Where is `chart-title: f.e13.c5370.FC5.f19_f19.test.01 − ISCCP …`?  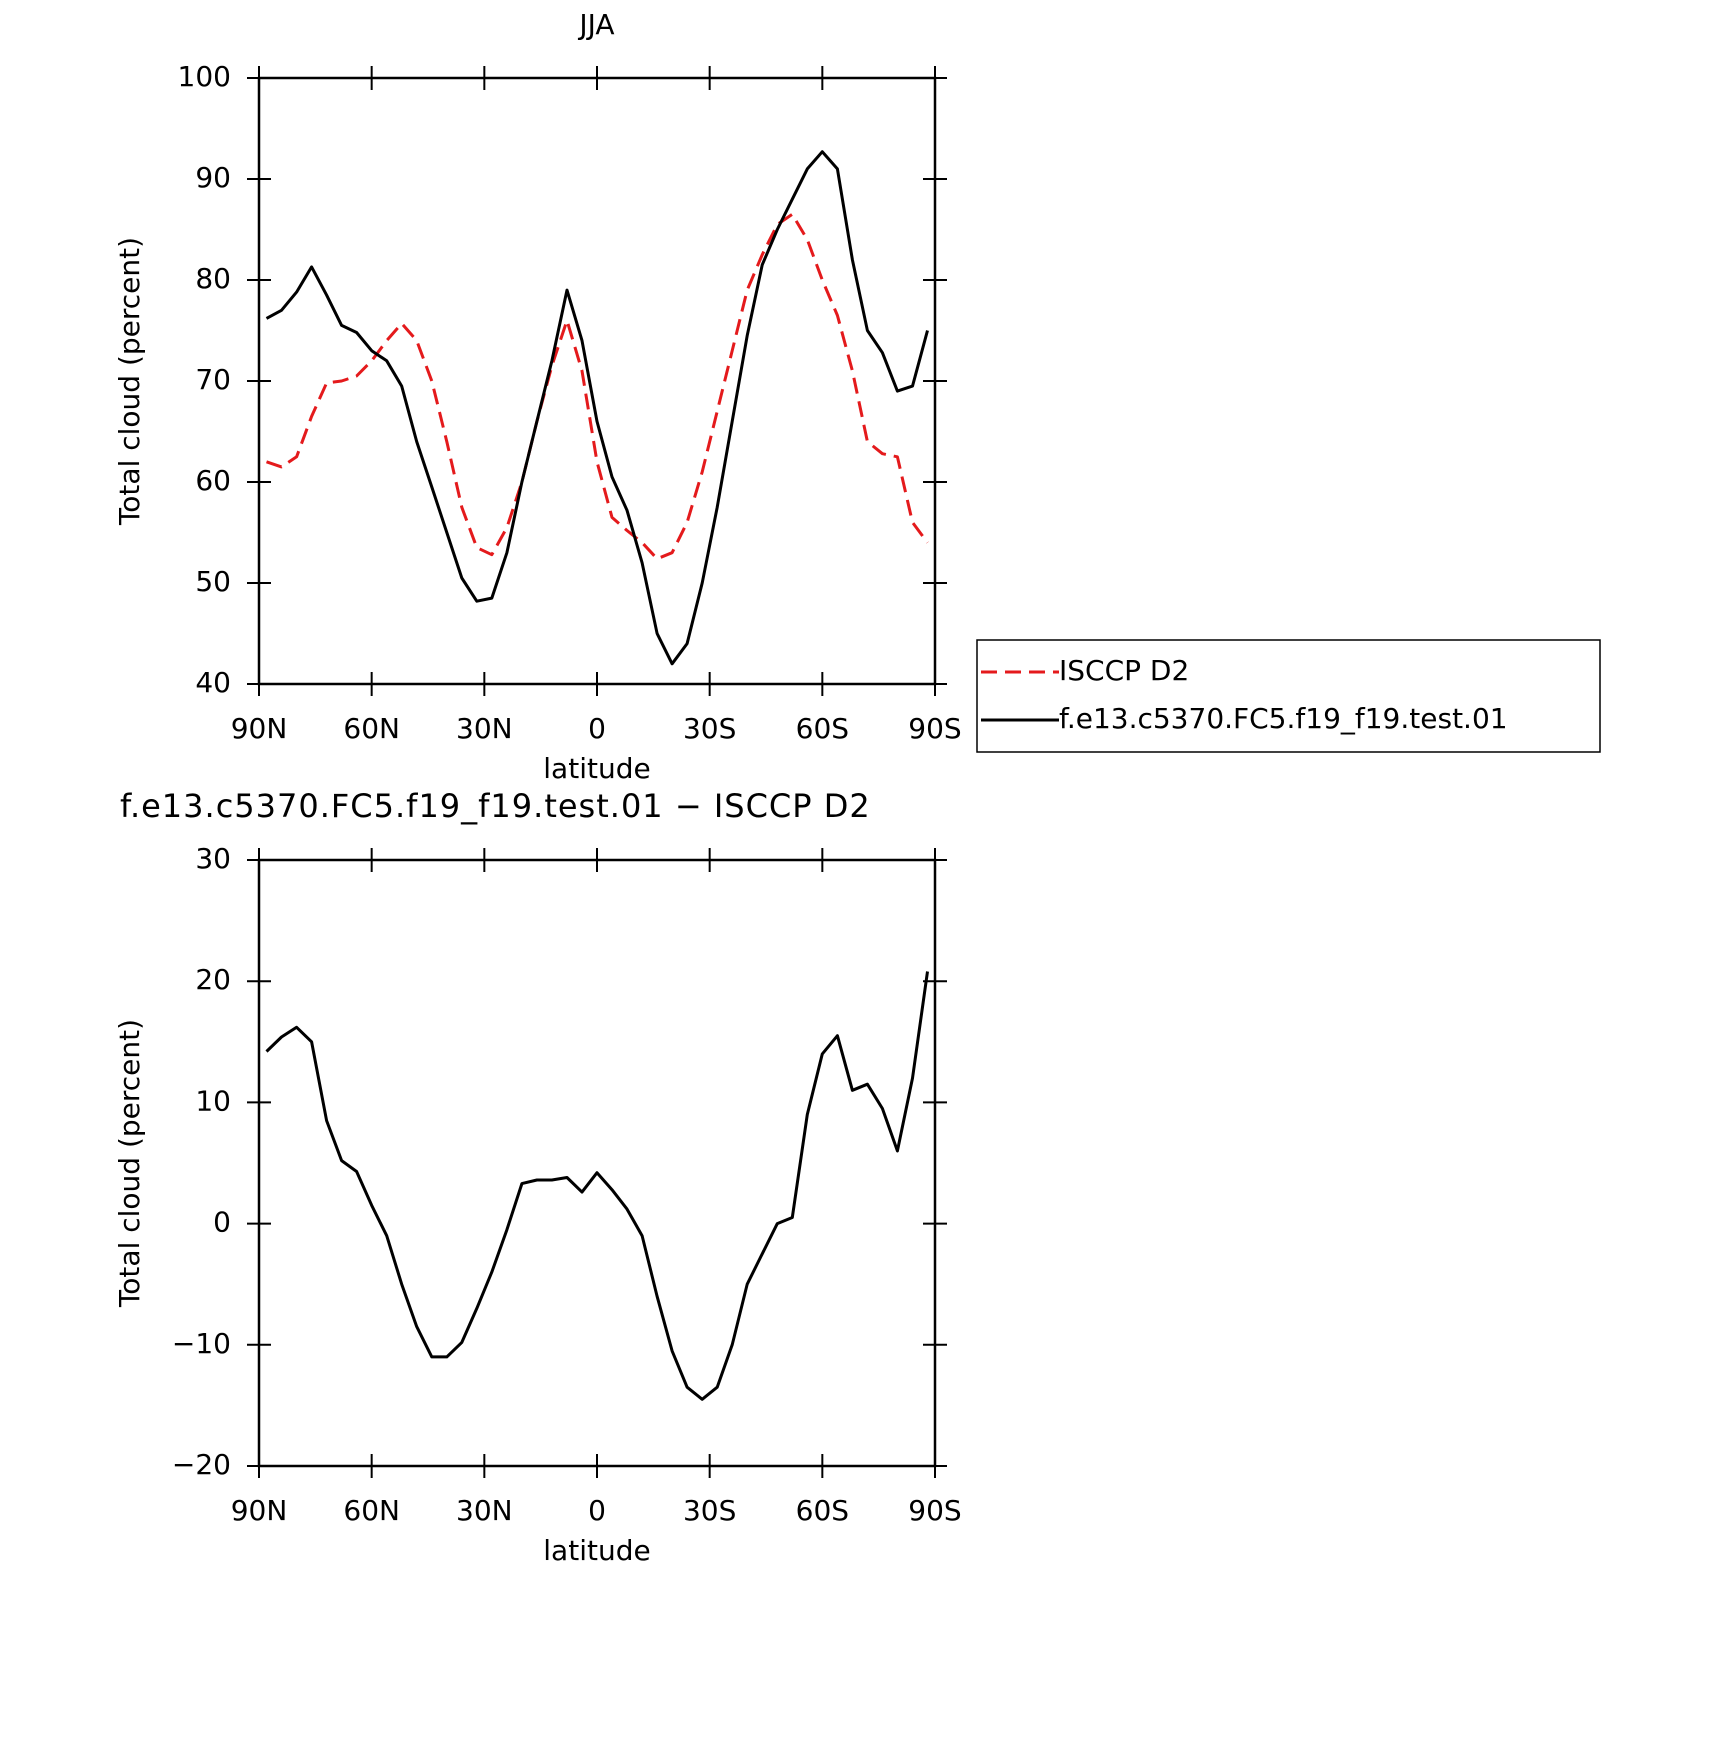 chart-title: f.e13.c5370.FC5.f19_f19.test.01 − ISCCP … is located at coordinates (495, 806).